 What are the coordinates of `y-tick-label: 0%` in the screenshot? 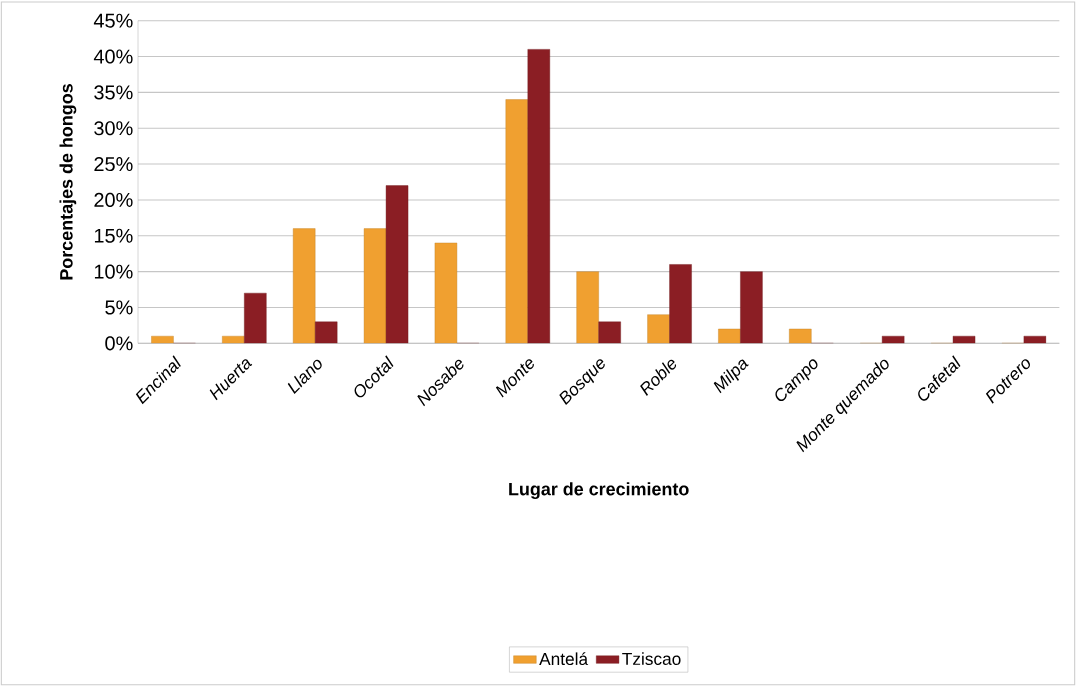 It's located at (119, 343).